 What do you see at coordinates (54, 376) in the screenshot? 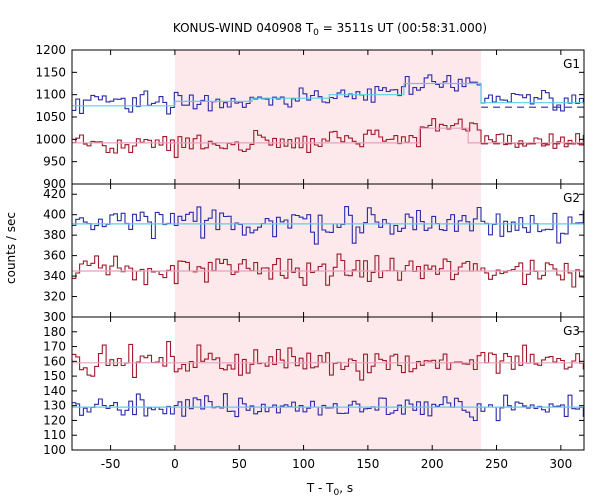
I see `y-tick-label: 150` at bounding box center [54, 376].